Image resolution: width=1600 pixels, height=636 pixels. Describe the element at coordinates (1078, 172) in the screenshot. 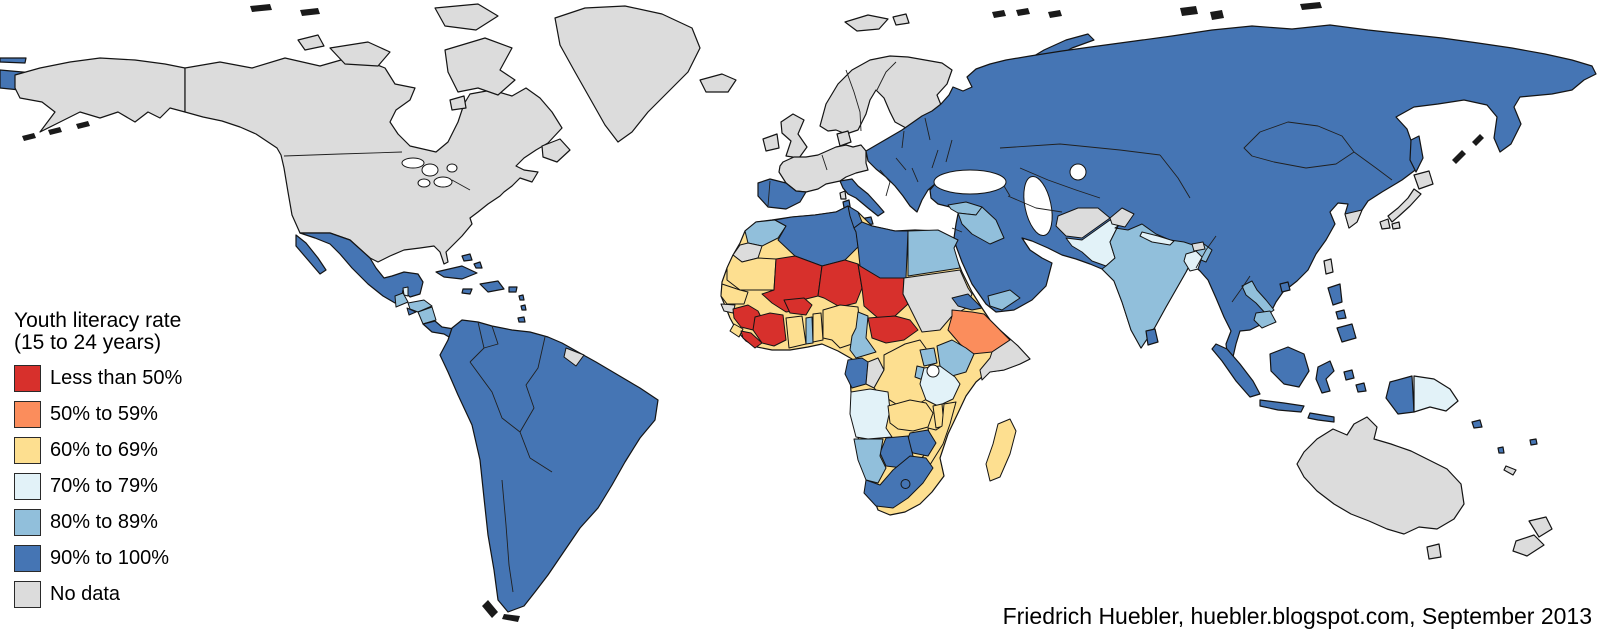

I see `aral-sea` at that location.